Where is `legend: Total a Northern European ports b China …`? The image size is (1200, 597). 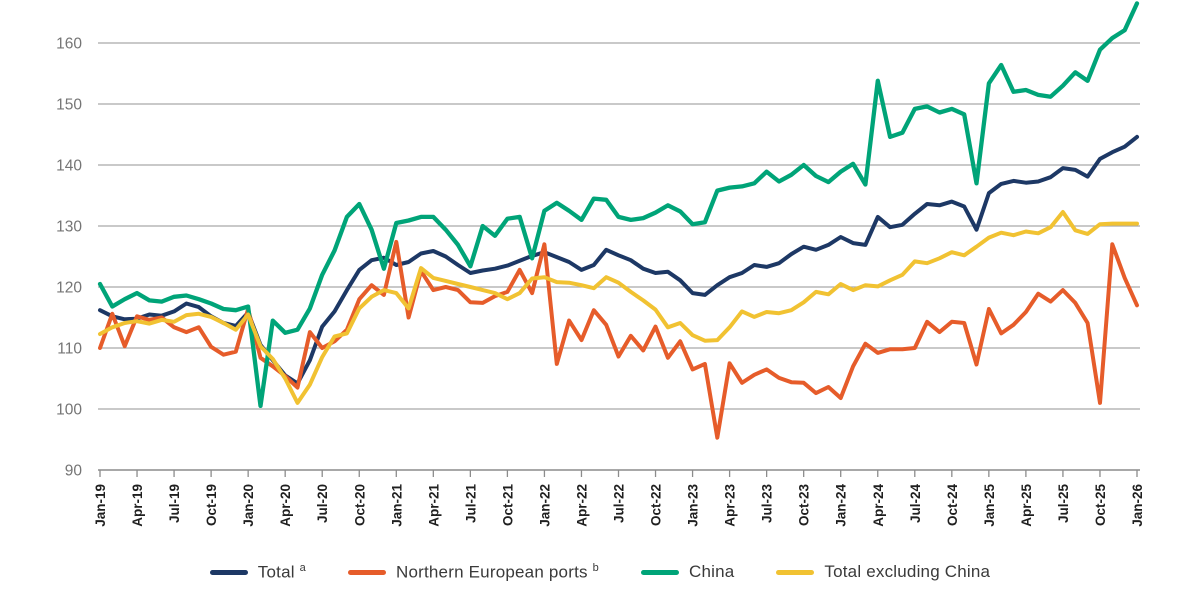
legend: Total a Northern European ports b China … is located at coordinates (600, 572).